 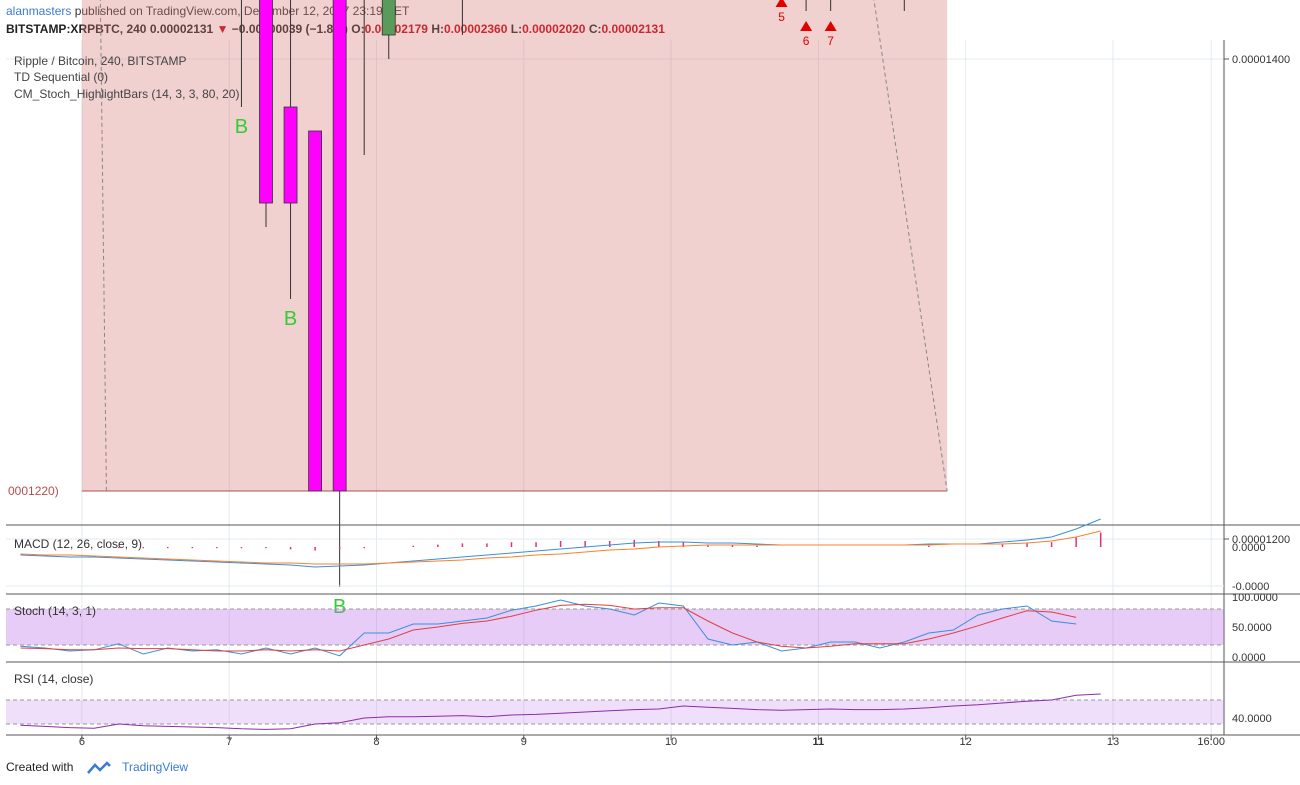 I want to click on stoch-d-line, so click(x=548, y=627).